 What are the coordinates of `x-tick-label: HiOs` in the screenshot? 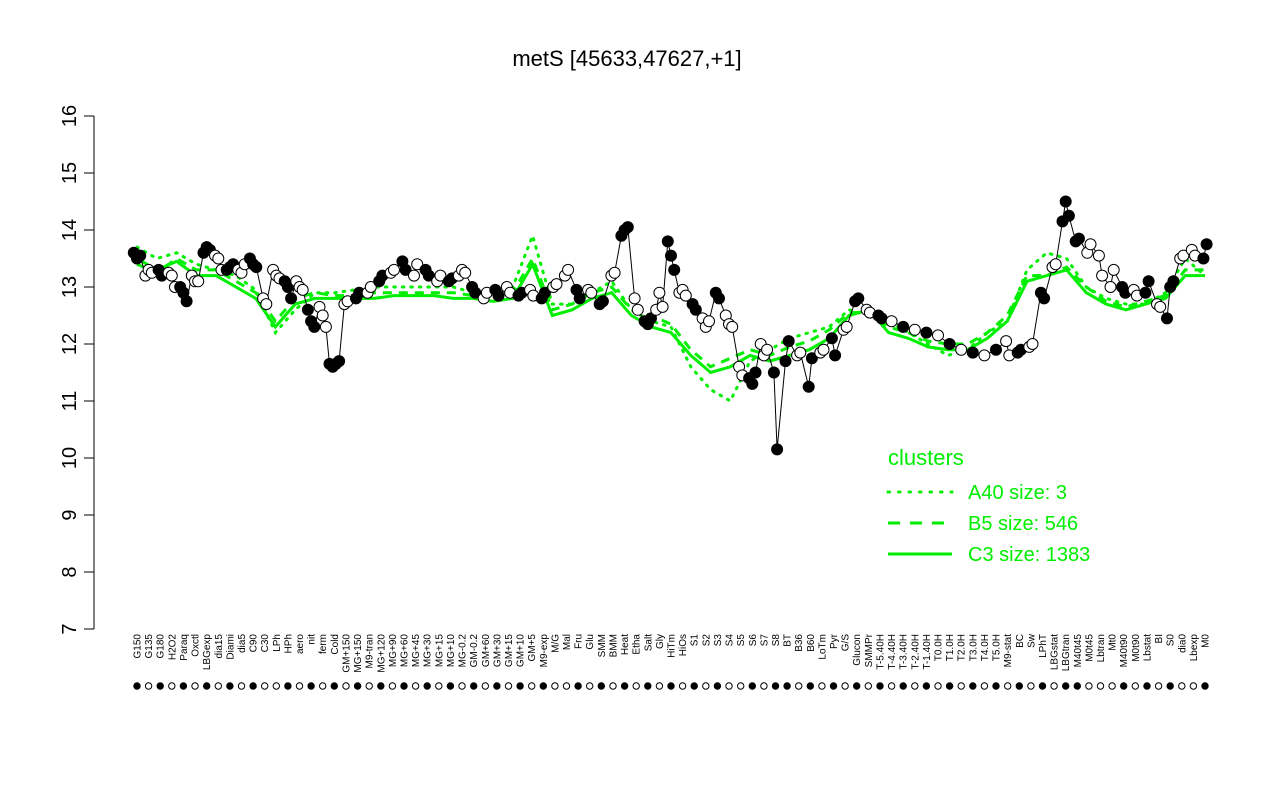 It's located at (683, 645).